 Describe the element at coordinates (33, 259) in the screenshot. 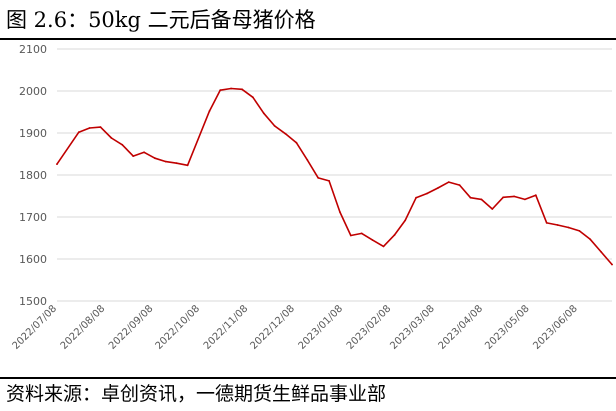

I see `y-tick-label: 1600` at that location.